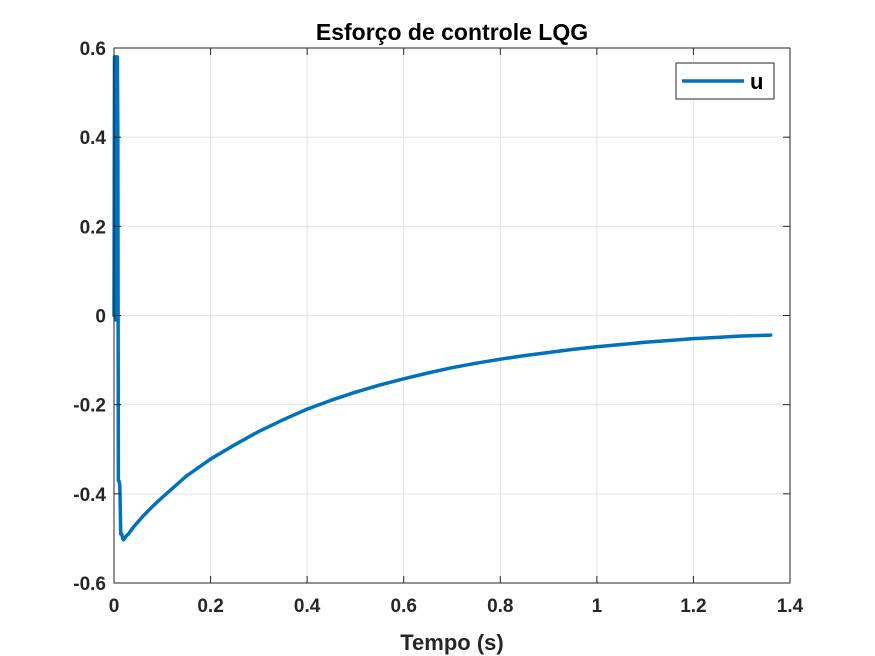  Describe the element at coordinates (756, 81) in the screenshot. I see `legend-label-u: u` at that location.